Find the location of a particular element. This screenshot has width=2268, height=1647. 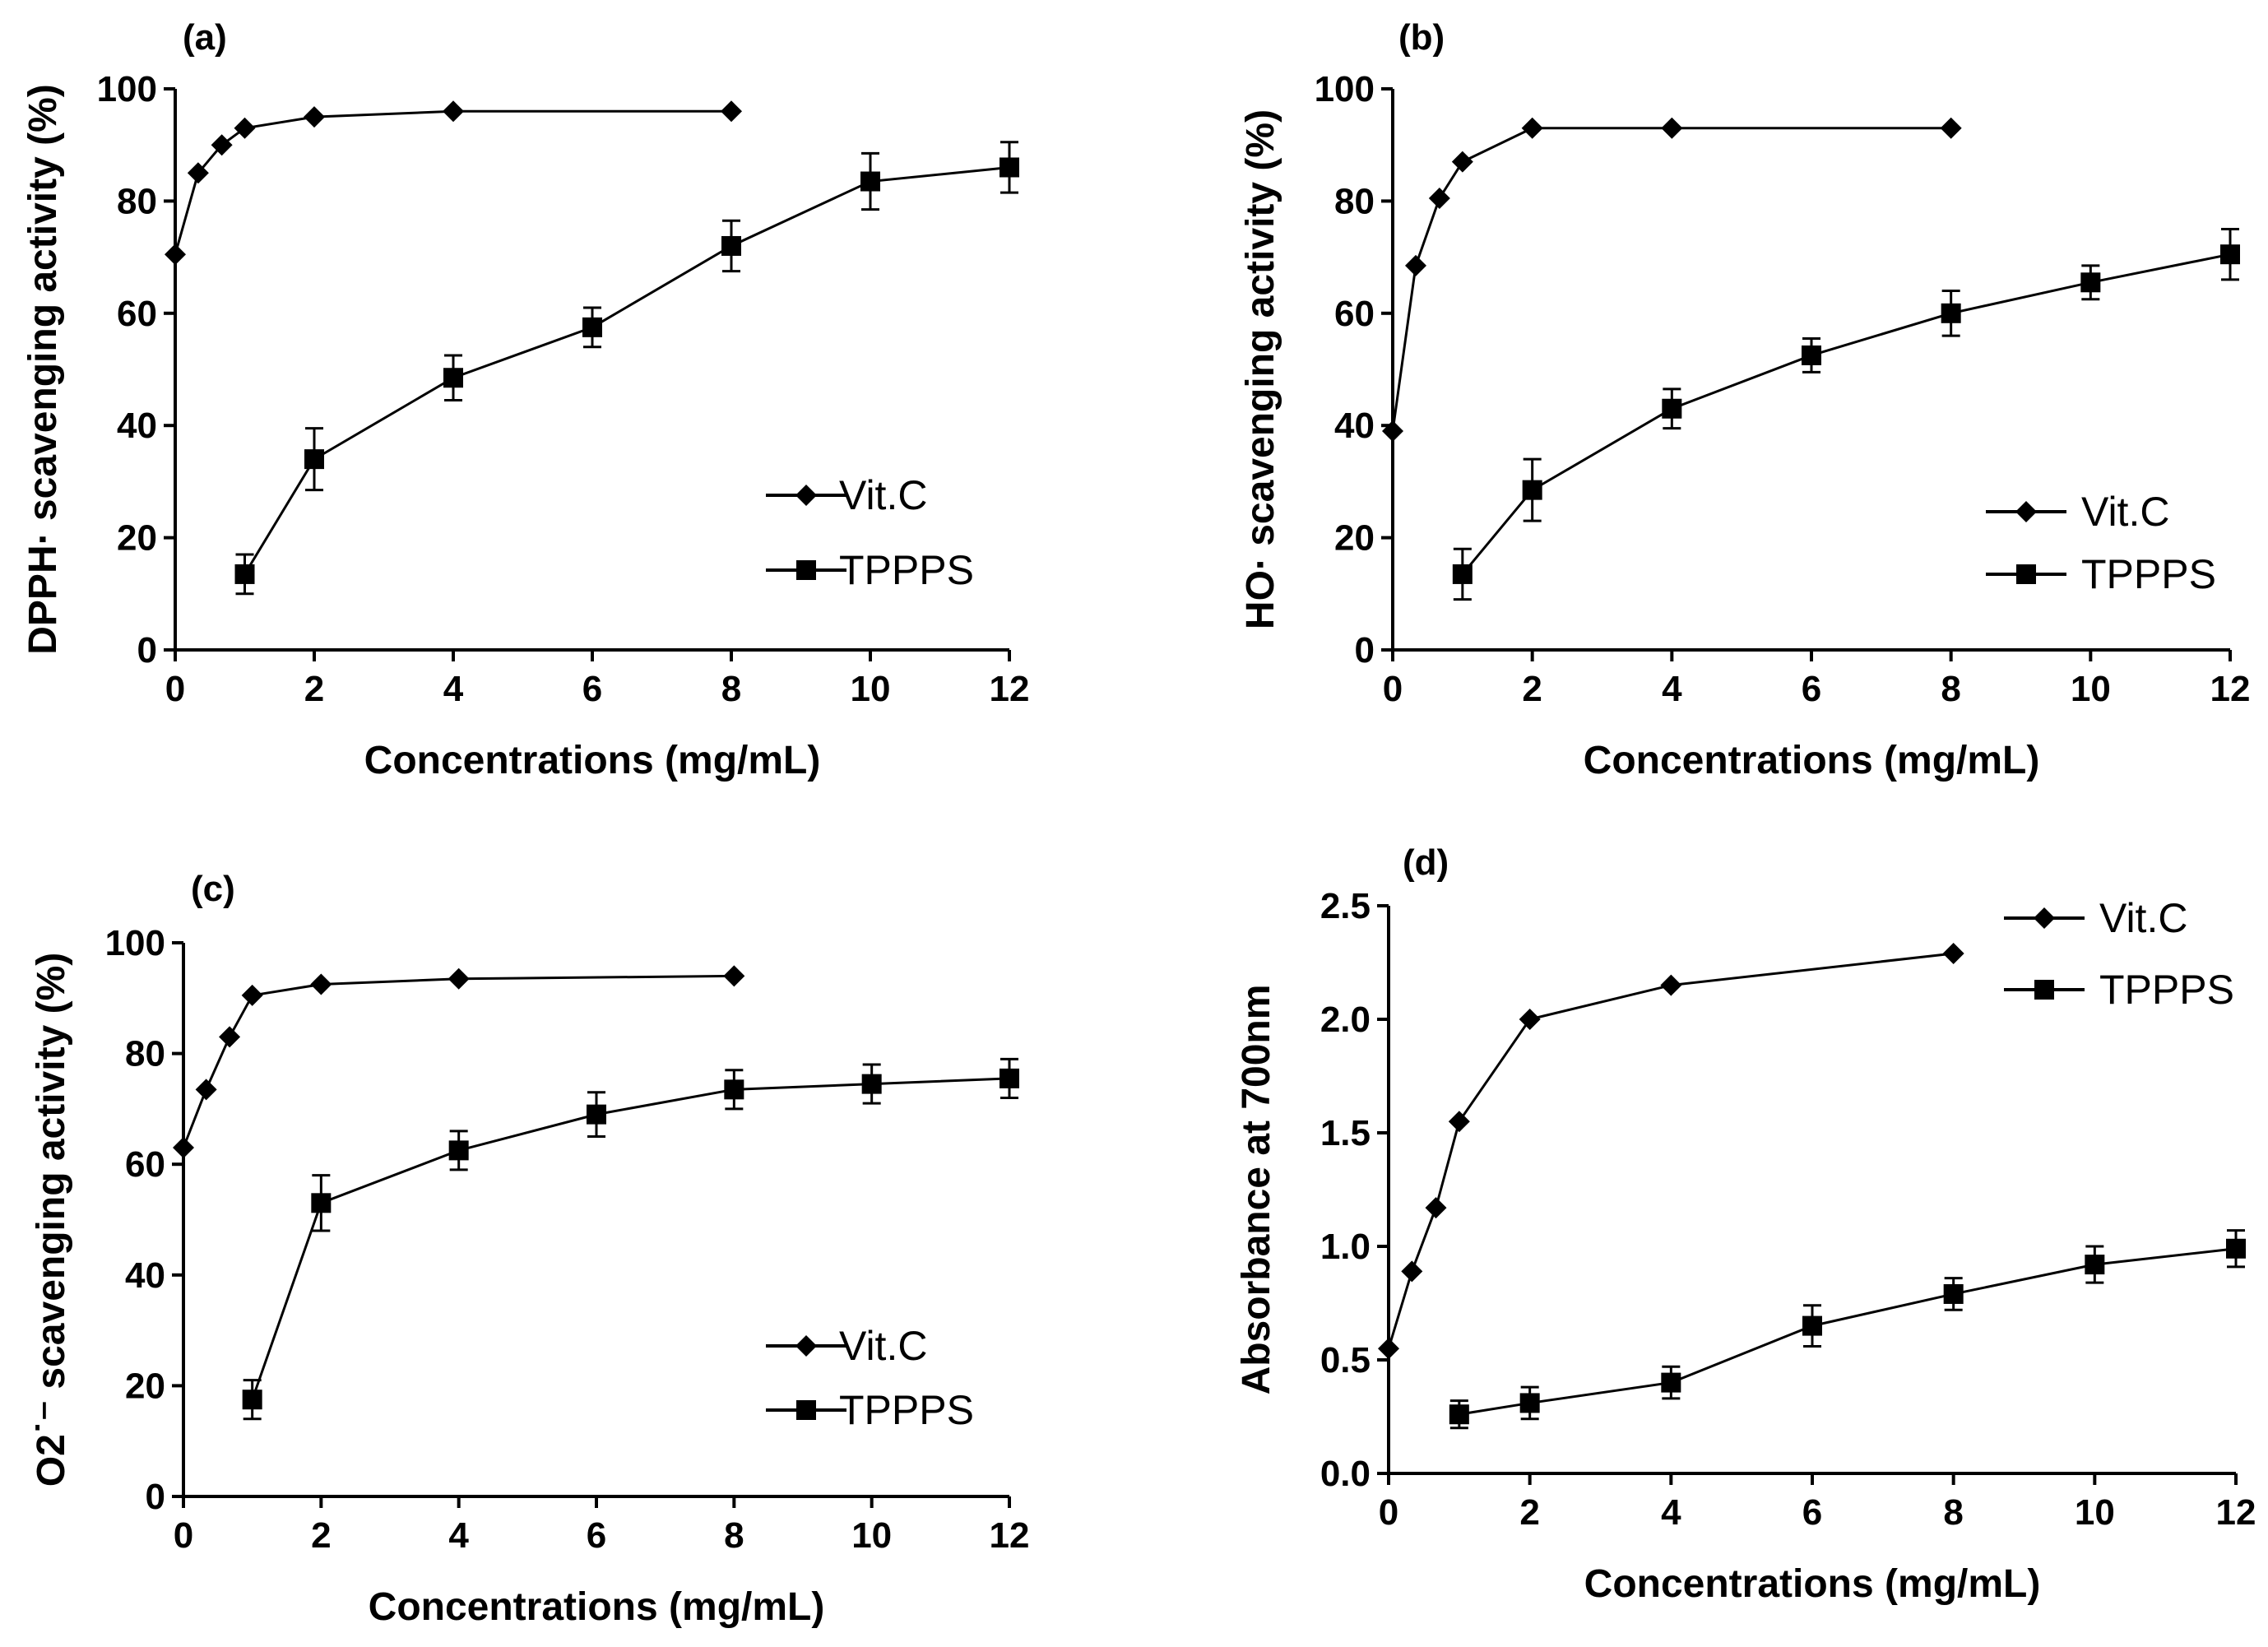

y-axis-title: Absorbance at 700nm is located at coordinates (1256, 1190).